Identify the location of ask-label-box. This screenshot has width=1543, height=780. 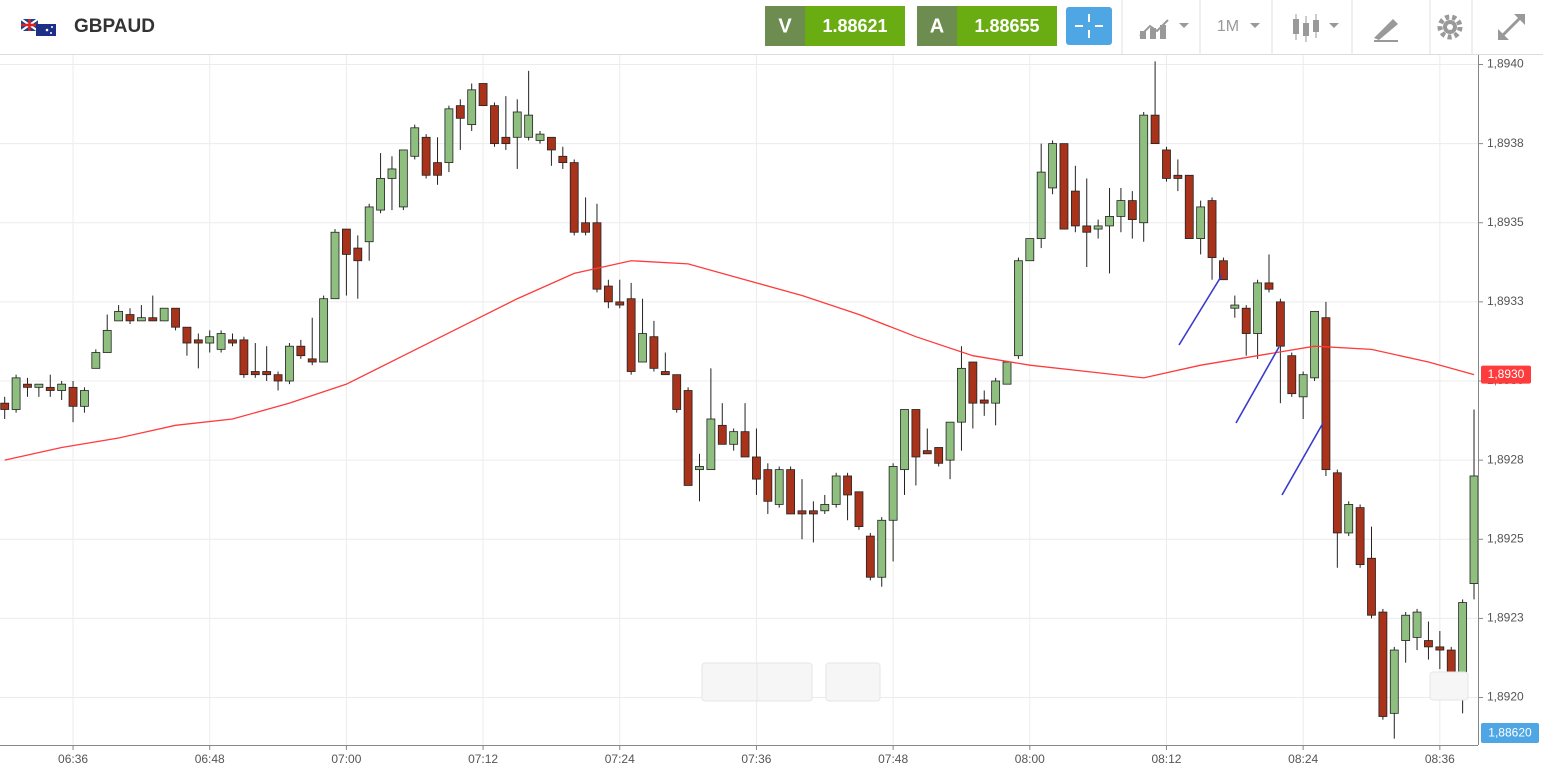
(937, 26).